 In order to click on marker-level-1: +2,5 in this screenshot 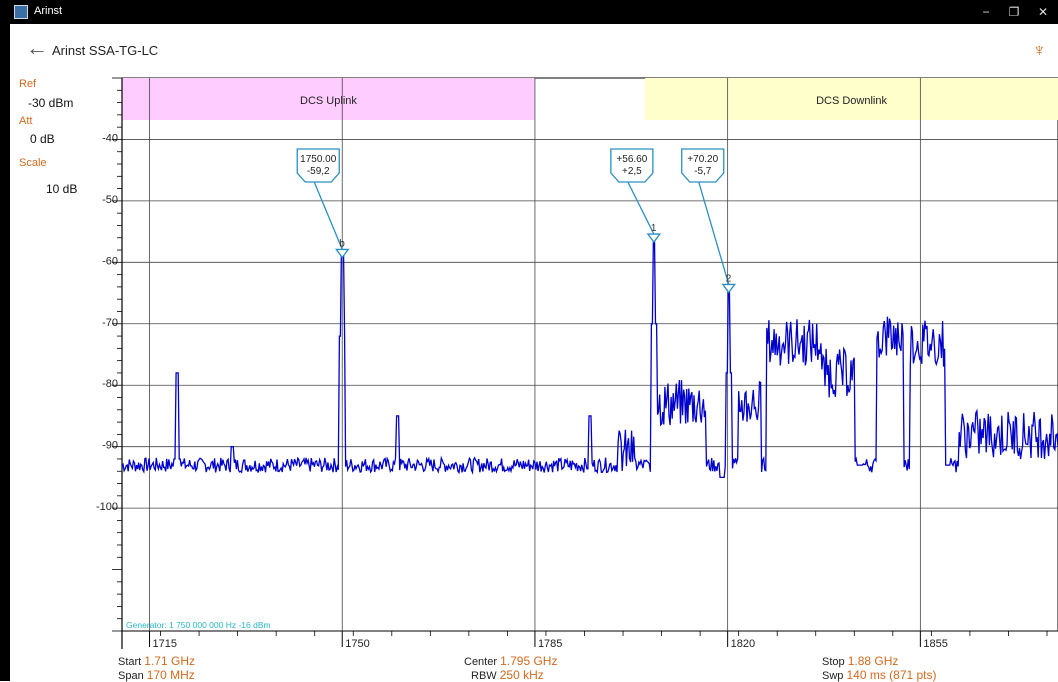, I will do `click(632, 171)`.